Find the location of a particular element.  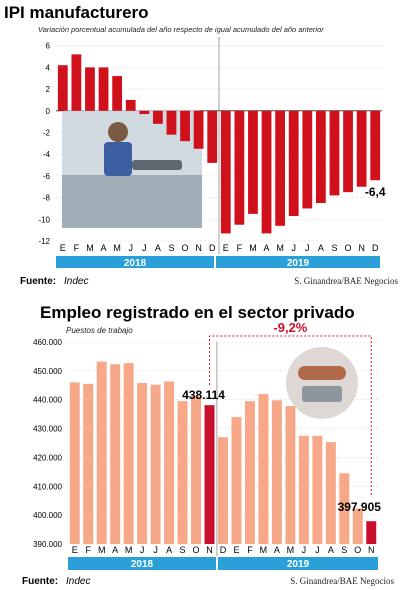

ipi-y-tick: -4 is located at coordinates (47, 154).